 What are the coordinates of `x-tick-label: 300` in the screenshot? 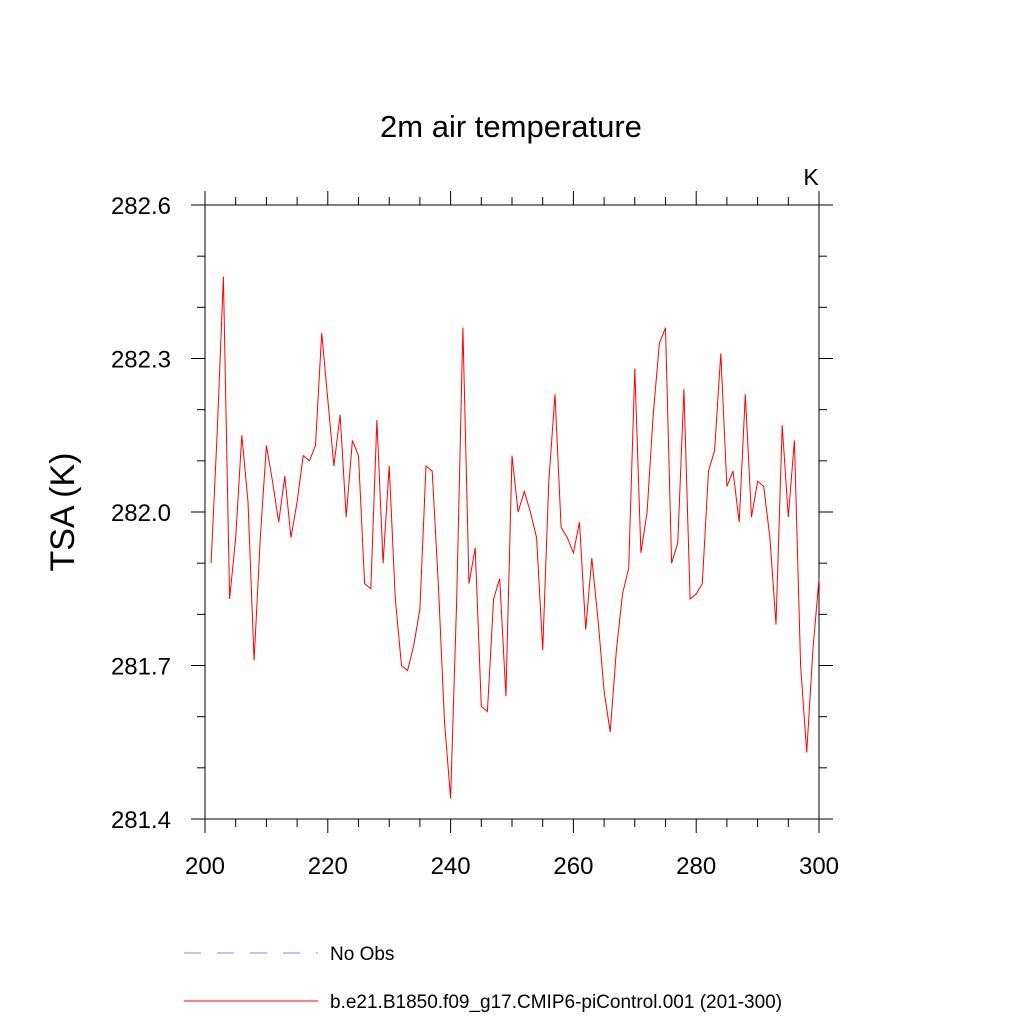 It's located at (819, 866).